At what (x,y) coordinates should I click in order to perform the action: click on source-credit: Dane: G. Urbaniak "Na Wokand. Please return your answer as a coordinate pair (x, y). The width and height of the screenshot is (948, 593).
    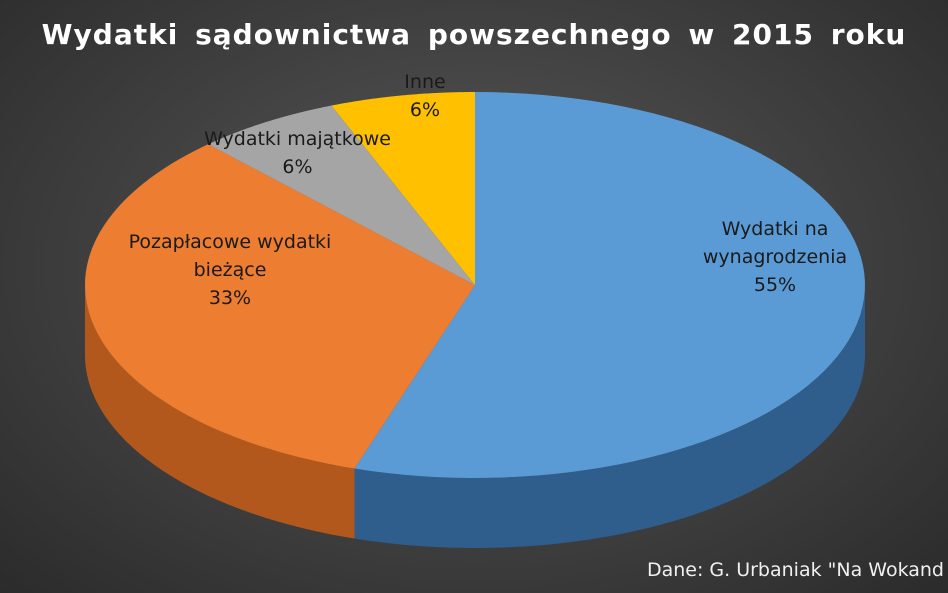
    Looking at the image, I should click on (795, 570).